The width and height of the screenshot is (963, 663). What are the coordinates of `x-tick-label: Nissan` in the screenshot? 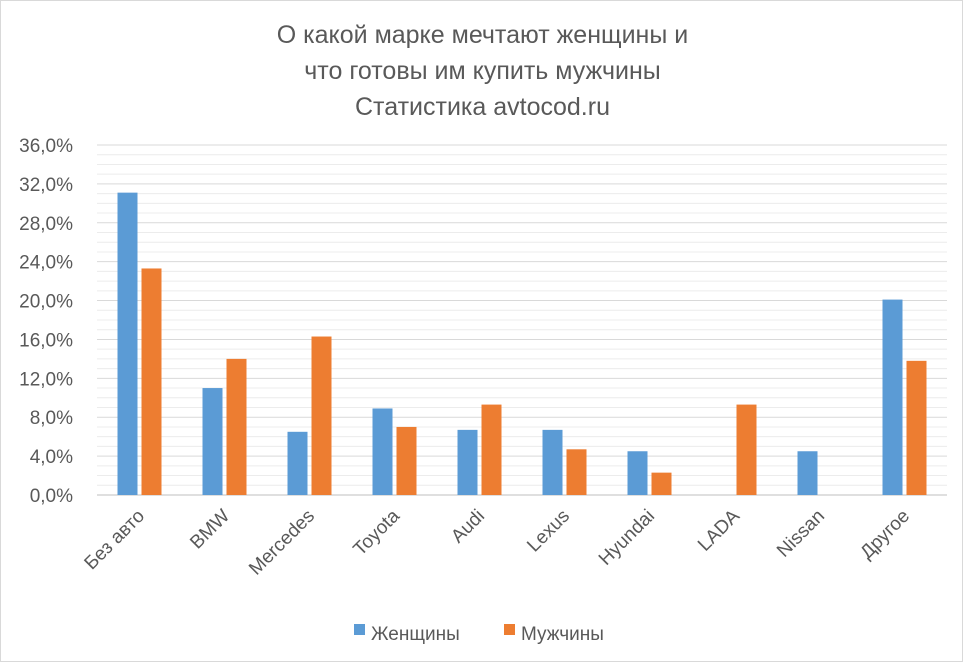 It's located at (801, 534).